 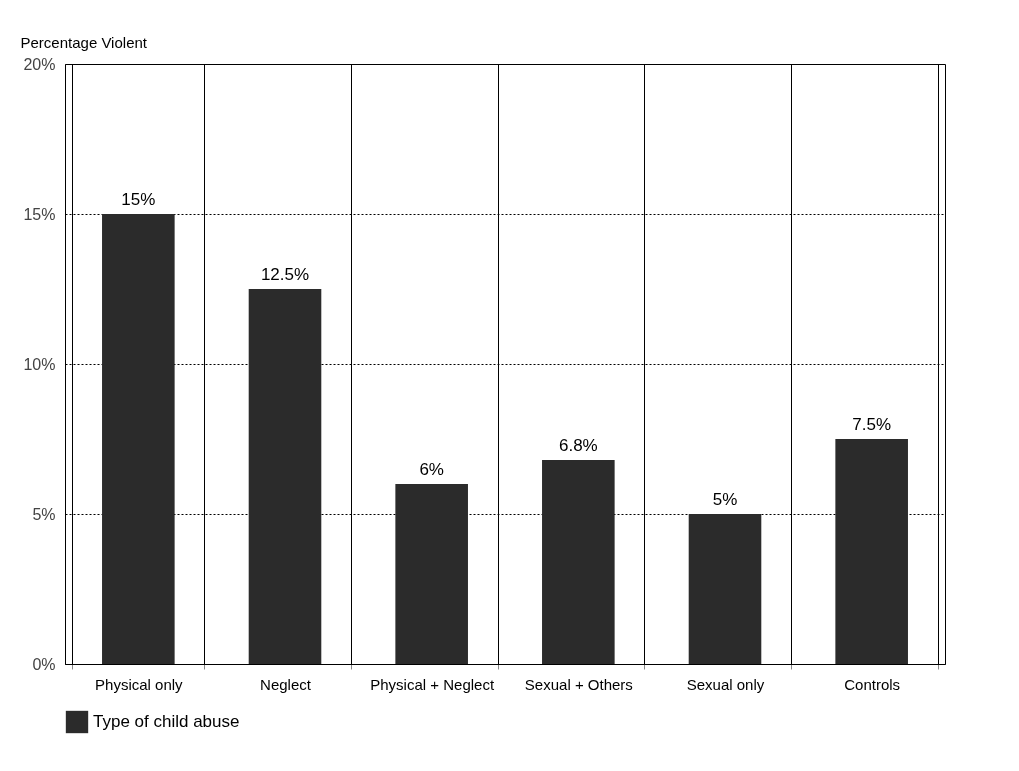 What do you see at coordinates (578, 684) in the screenshot?
I see `x-tick-label: Sexual + Others` at bounding box center [578, 684].